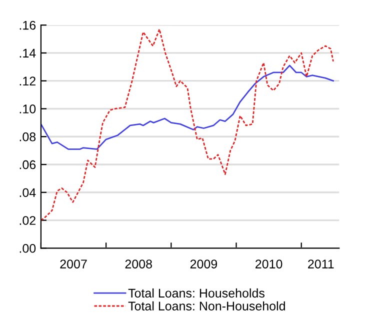 The width and height of the screenshot is (369, 330). What do you see at coordinates (196, 293) in the screenshot?
I see `legend-label: Total Loans: Households` at bounding box center [196, 293].